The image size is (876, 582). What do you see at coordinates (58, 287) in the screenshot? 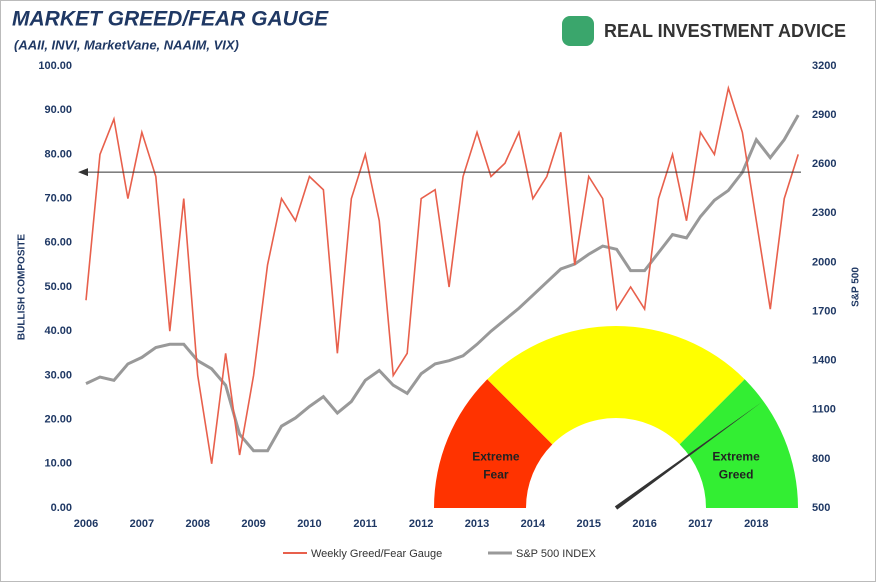
I see `y-tick-label: 50.00` at bounding box center [58, 287].